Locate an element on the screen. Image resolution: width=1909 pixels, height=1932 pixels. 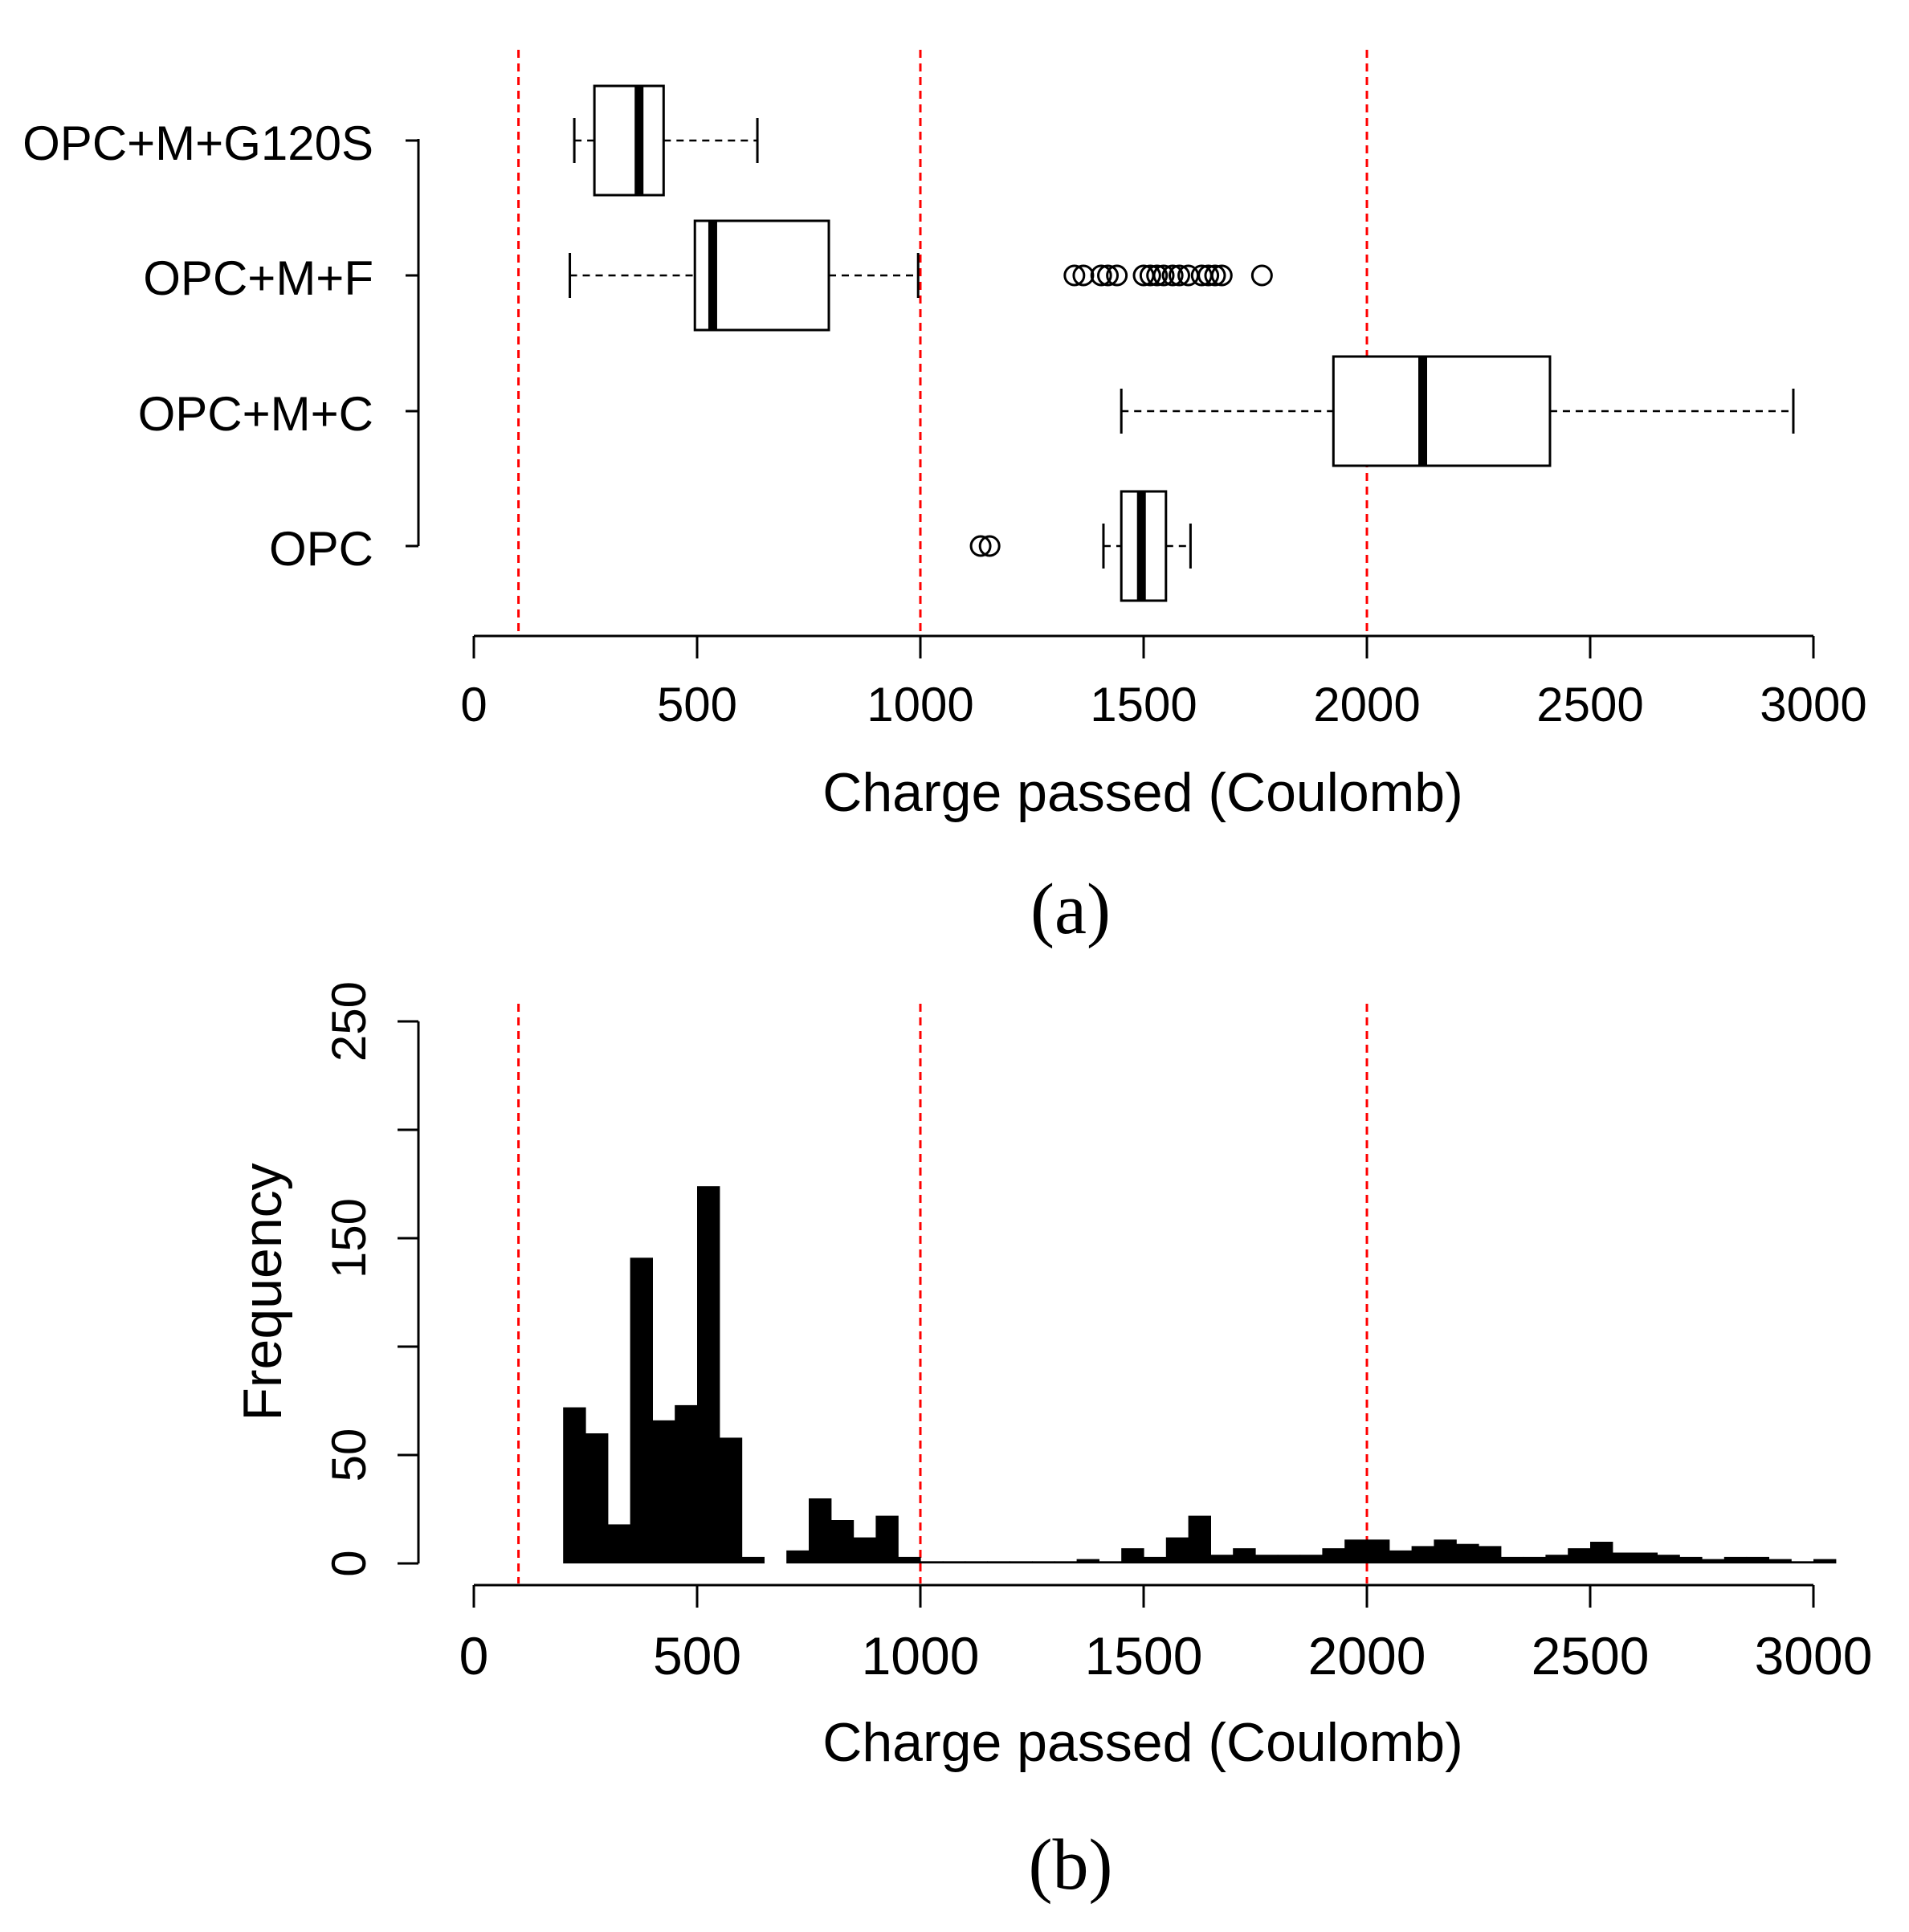
group-label: OPC+M+G120S is located at coordinates (197, 143).